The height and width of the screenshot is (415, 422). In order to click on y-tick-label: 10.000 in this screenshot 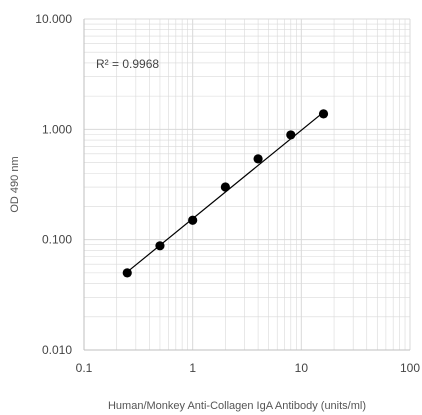, I will do `click(53, 19)`.